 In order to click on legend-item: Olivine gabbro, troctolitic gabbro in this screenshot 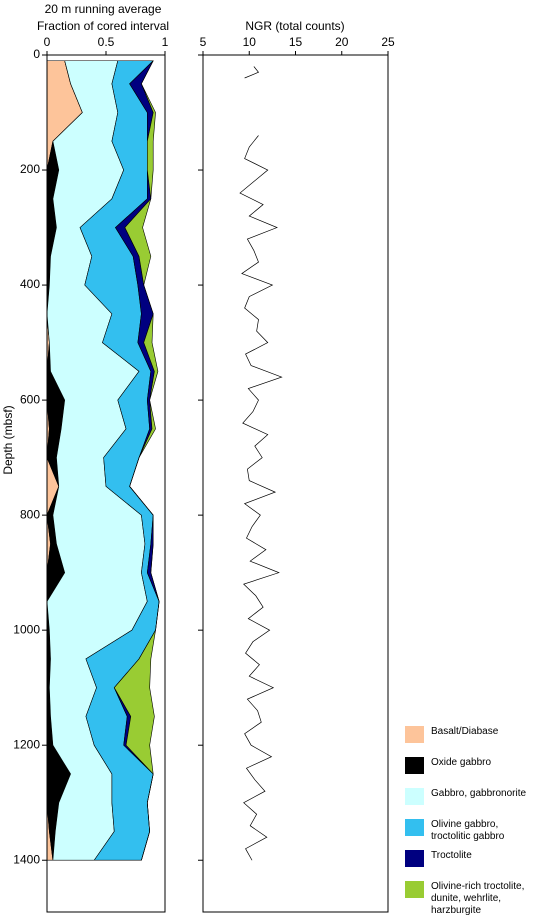, I will do `click(469, 834)`.